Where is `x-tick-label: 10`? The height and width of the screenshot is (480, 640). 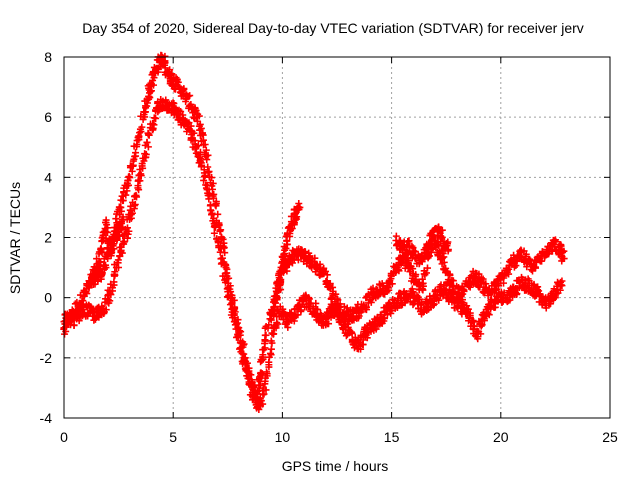
x-tick-label: 10 is located at coordinates (283, 437).